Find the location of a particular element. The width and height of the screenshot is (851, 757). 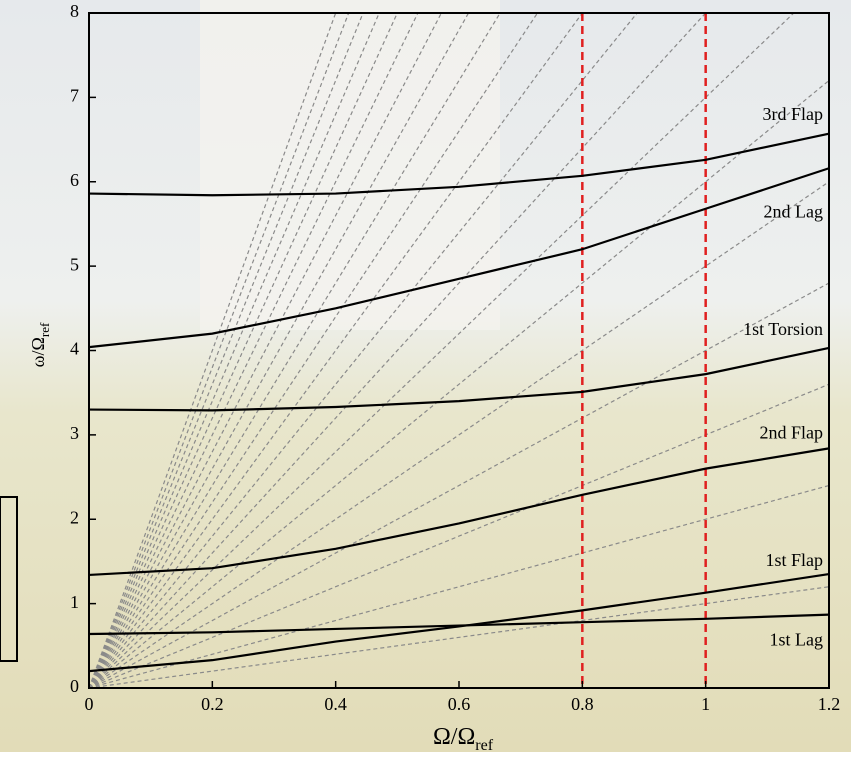

y-tick-label: 2 is located at coordinates (74, 517).